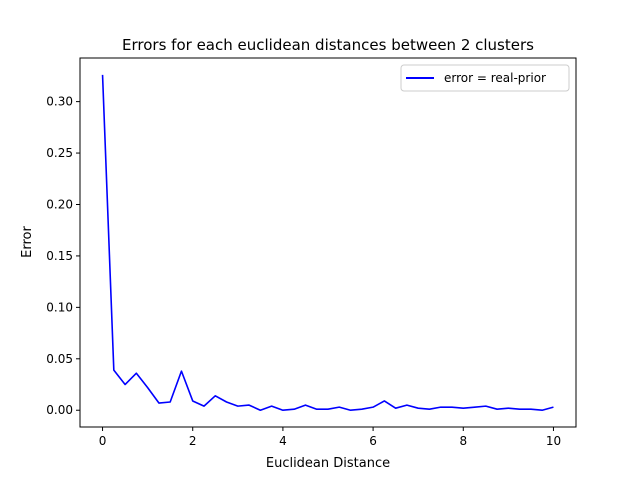 This screenshot has height=480, width=640. Describe the element at coordinates (495, 78) in the screenshot. I see `legend-label: error = real-prior` at that location.